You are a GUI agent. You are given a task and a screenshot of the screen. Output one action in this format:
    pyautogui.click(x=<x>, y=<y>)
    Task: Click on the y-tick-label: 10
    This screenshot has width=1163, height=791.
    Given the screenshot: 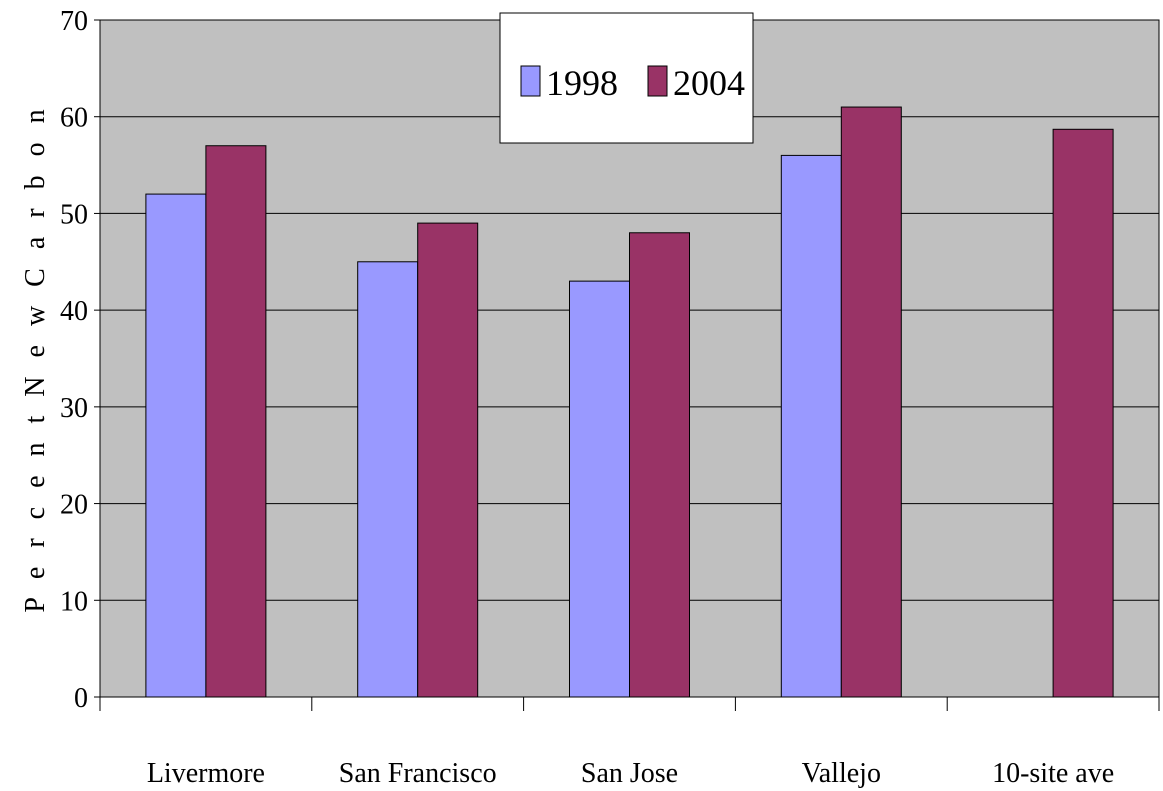 What is the action you would take?
    pyautogui.click(x=74, y=601)
    